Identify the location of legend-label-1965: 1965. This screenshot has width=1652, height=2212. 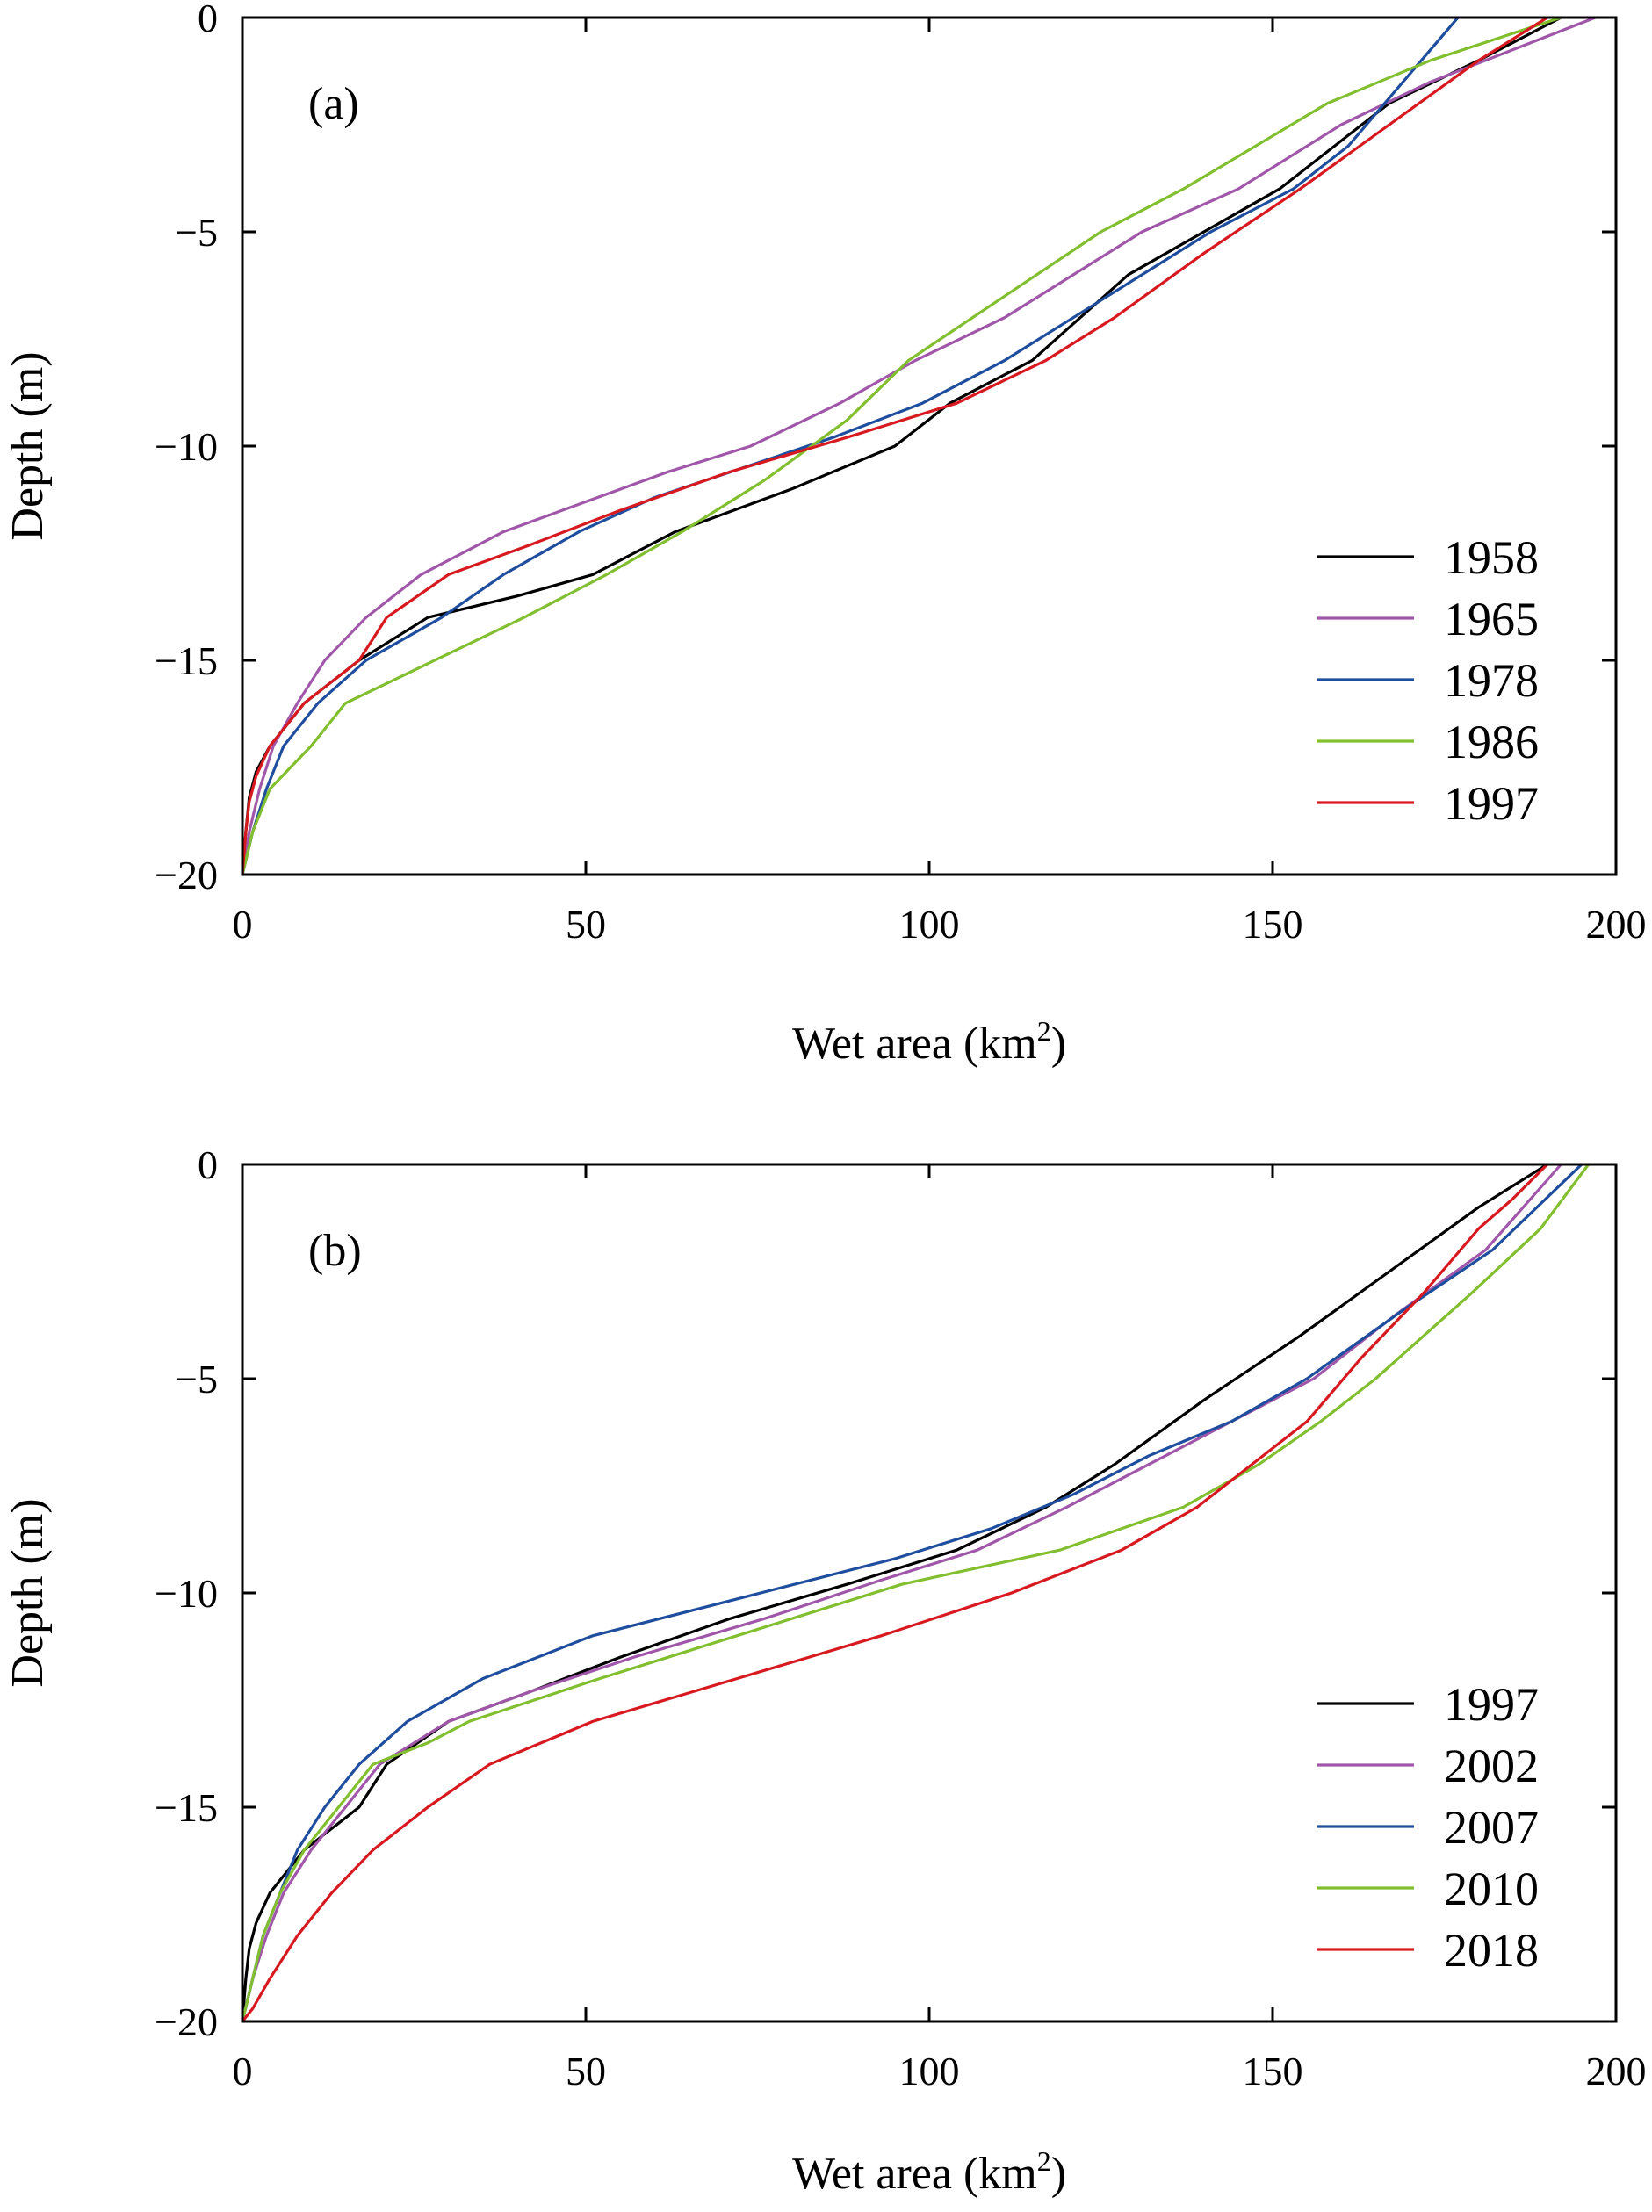
(1491, 619).